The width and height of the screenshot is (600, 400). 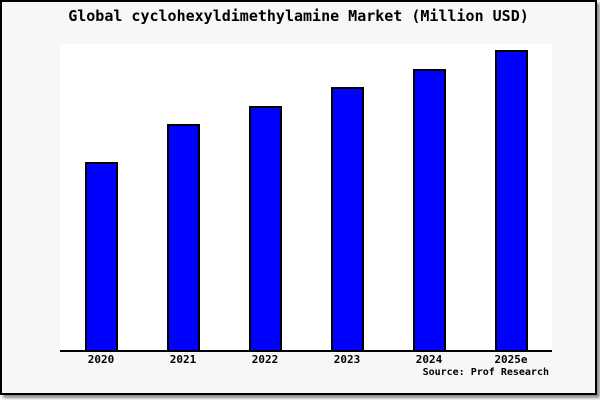 I want to click on bar-2025e, so click(x=511, y=200).